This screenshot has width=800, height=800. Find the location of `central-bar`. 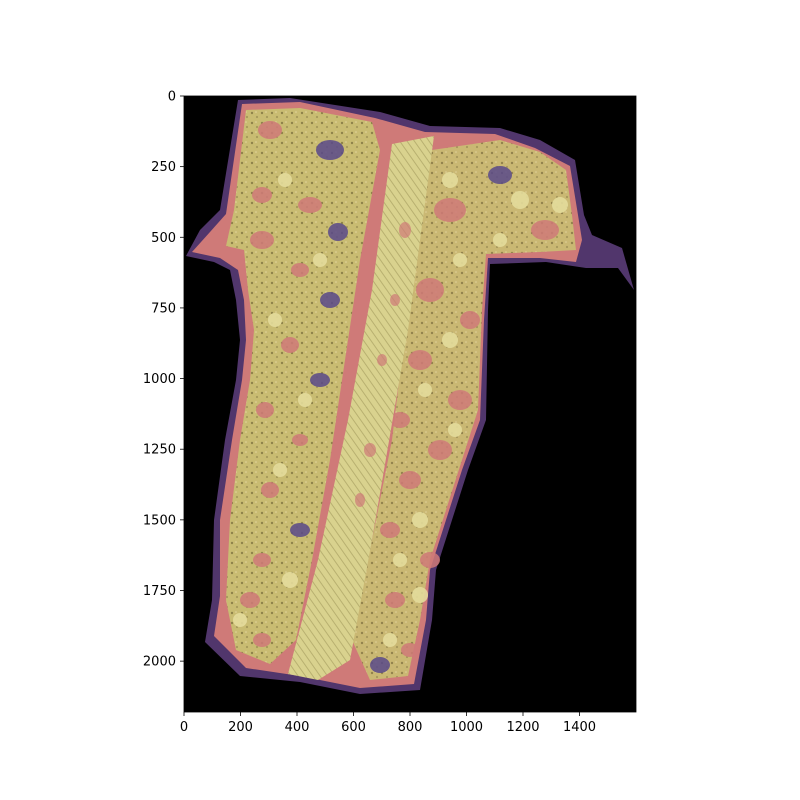

central-bar is located at coordinates (361, 408).